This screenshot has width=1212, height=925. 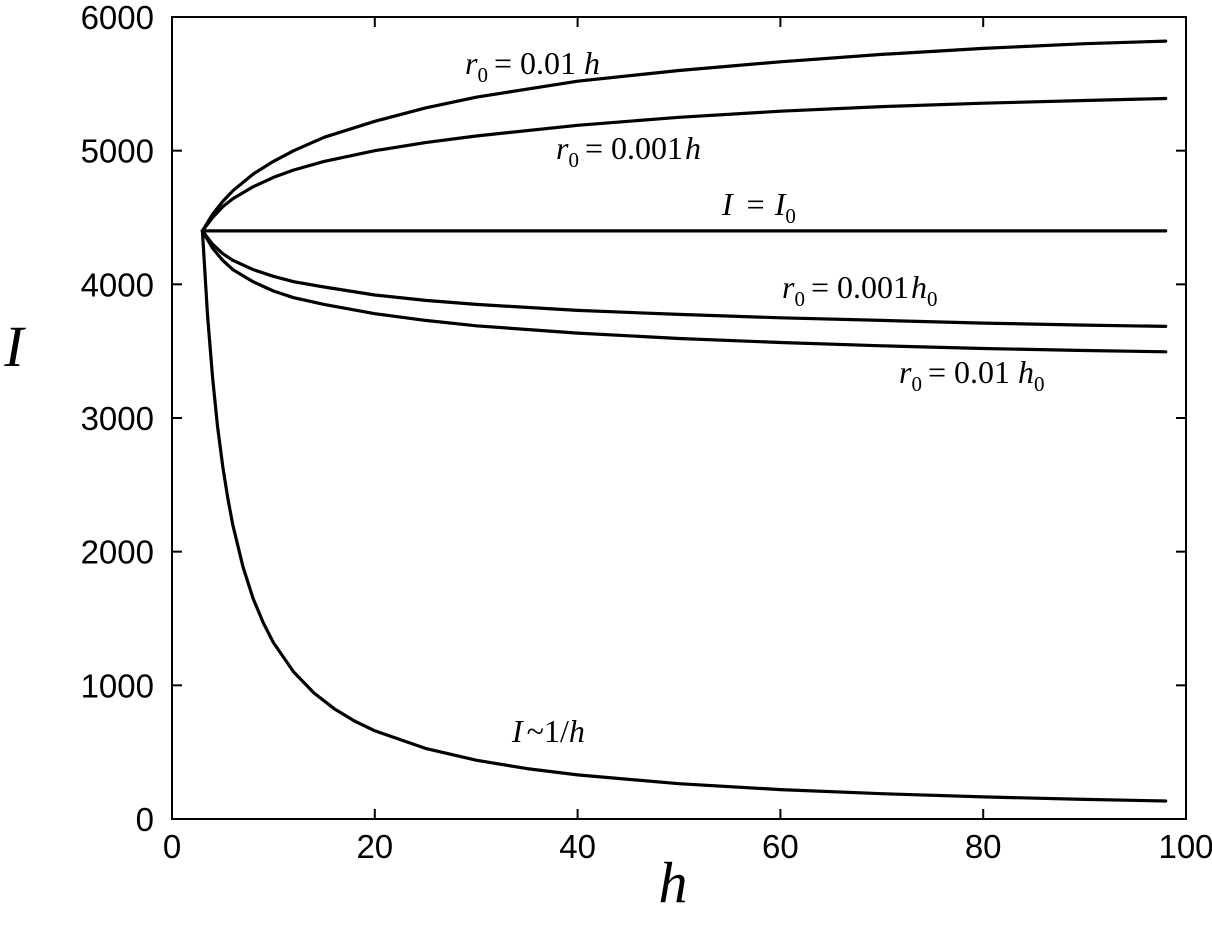 I want to click on annotation-r0-0.001h: r0 = 0.001h, so click(x=628, y=151).